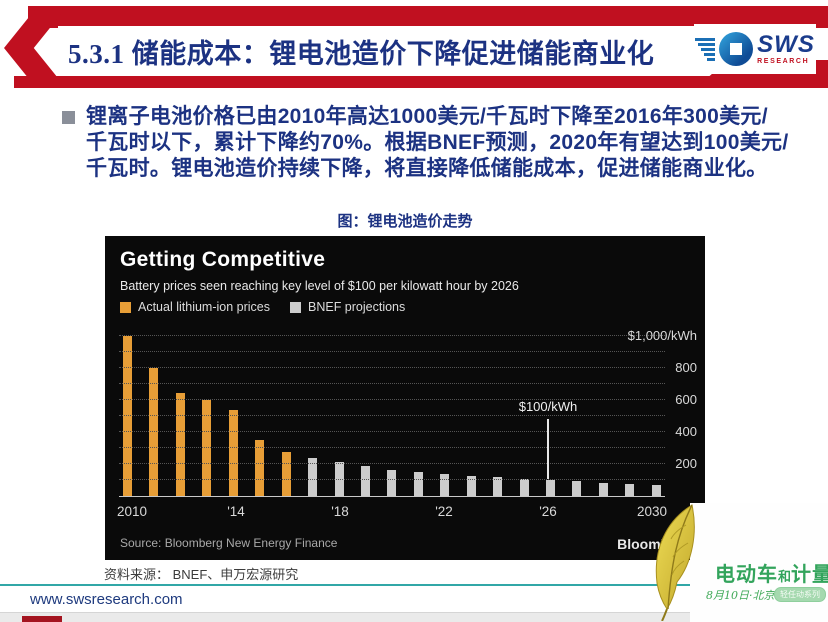  What do you see at coordinates (656, 490) in the screenshot?
I see `bar-2030` at bounding box center [656, 490].